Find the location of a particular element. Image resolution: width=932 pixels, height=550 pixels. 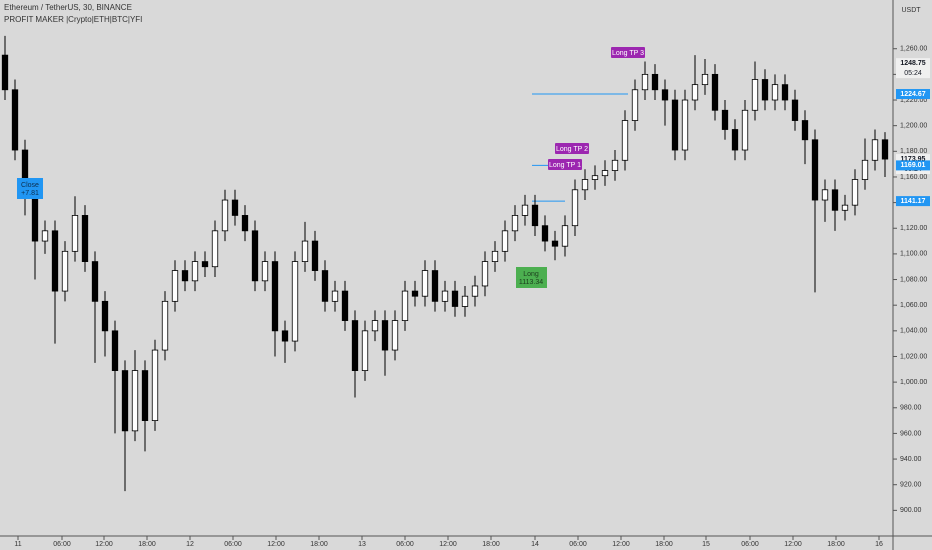

price-tag-label: 1169.01 is located at coordinates (913, 165).